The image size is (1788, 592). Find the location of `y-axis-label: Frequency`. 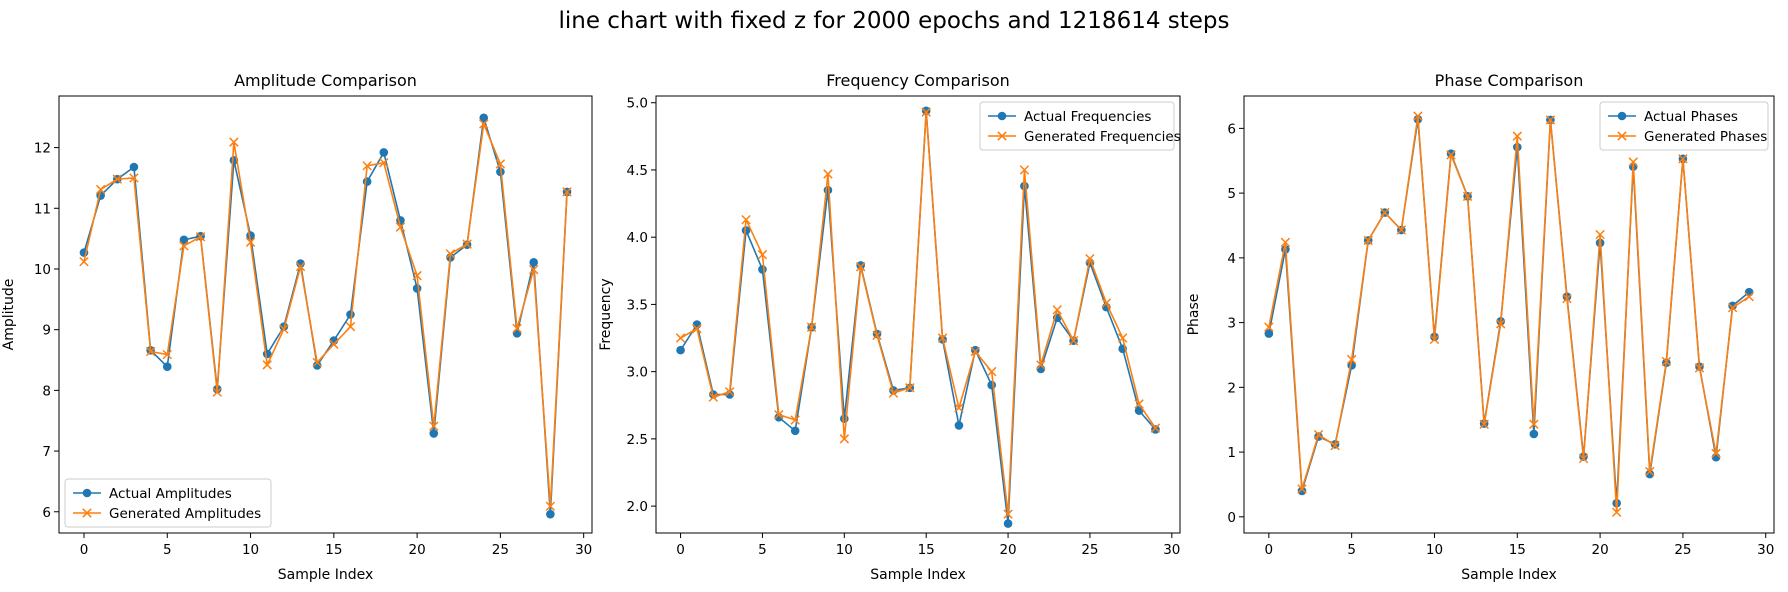

y-axis-label: Frequency is located at coordinates (606, 314).